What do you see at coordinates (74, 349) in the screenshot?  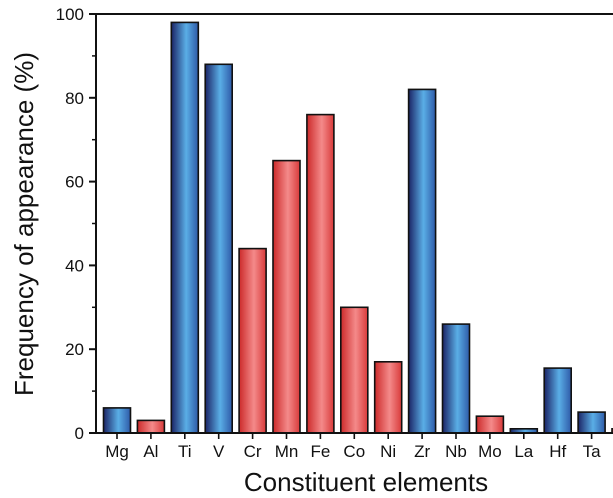 I see `y-tick-label-20: 20` at bounding box center [74, 349].